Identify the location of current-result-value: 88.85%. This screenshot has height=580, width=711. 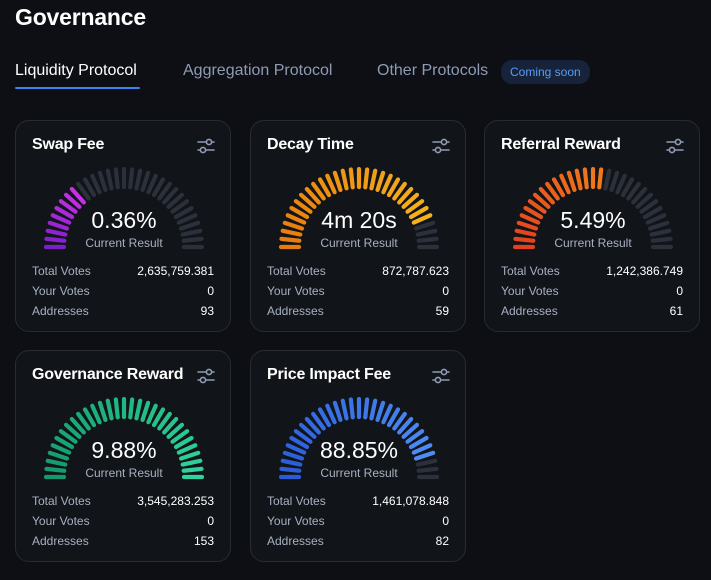
(358, 450).